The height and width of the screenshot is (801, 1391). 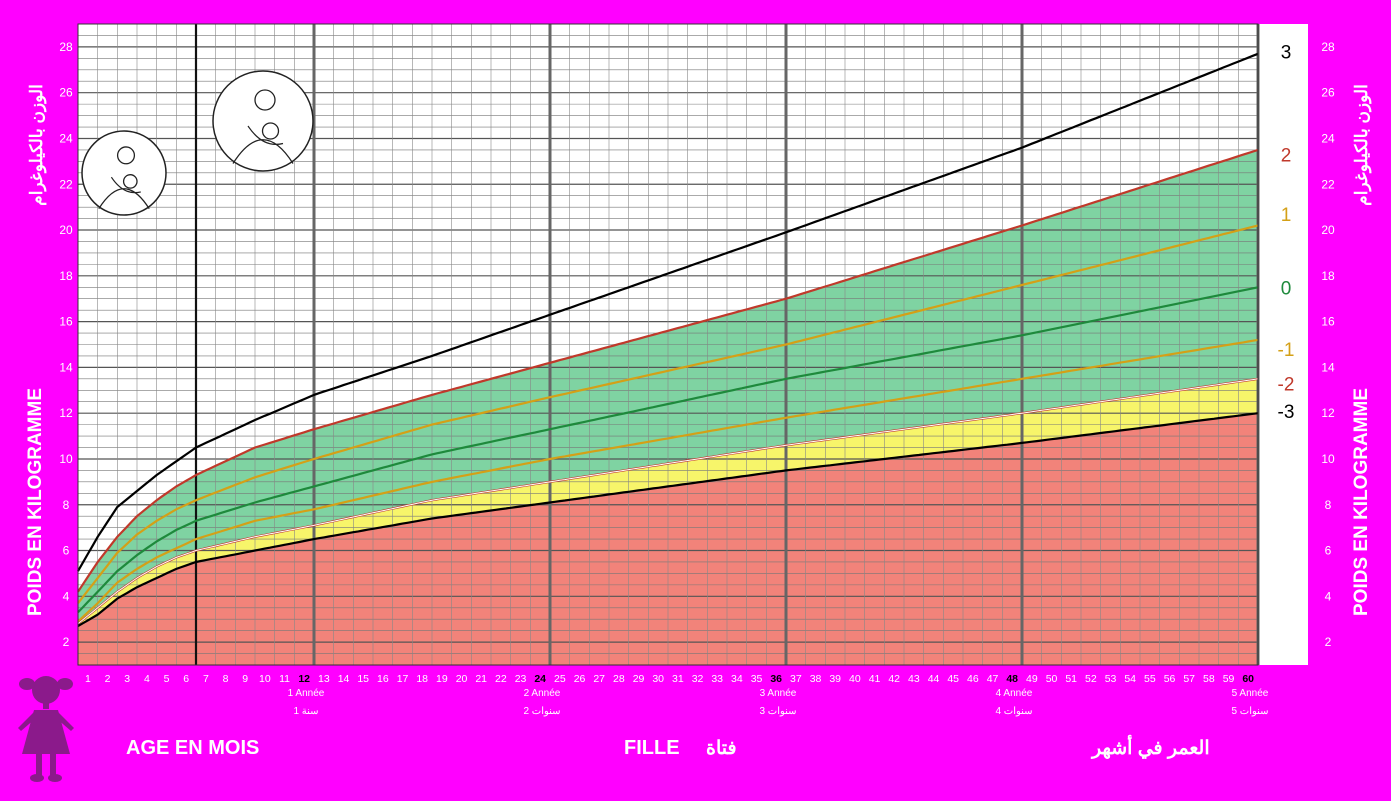 I want to click on x-tick-label: 29, so click(x=639, y=679).